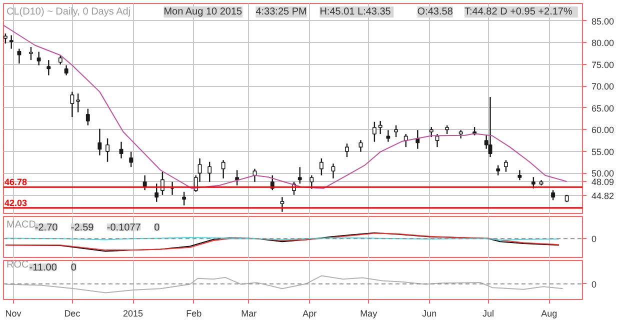 This screenshot has width=628, height=321. What do you see at coordinates (603, 130) in the screenshot?
I see `y-tick-label: 60.00` at bounding box center [603, 130].